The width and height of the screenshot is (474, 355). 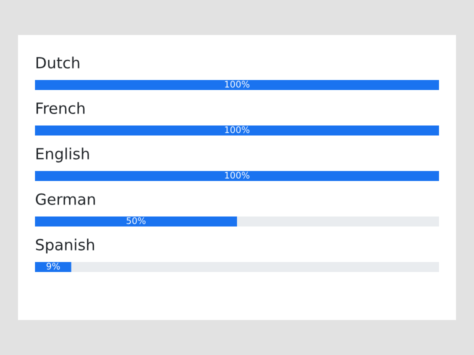 What do you see at coordinates (136, 220) in the screenshot?
I see `data-label: 50%` at bounding box center [136, 220].